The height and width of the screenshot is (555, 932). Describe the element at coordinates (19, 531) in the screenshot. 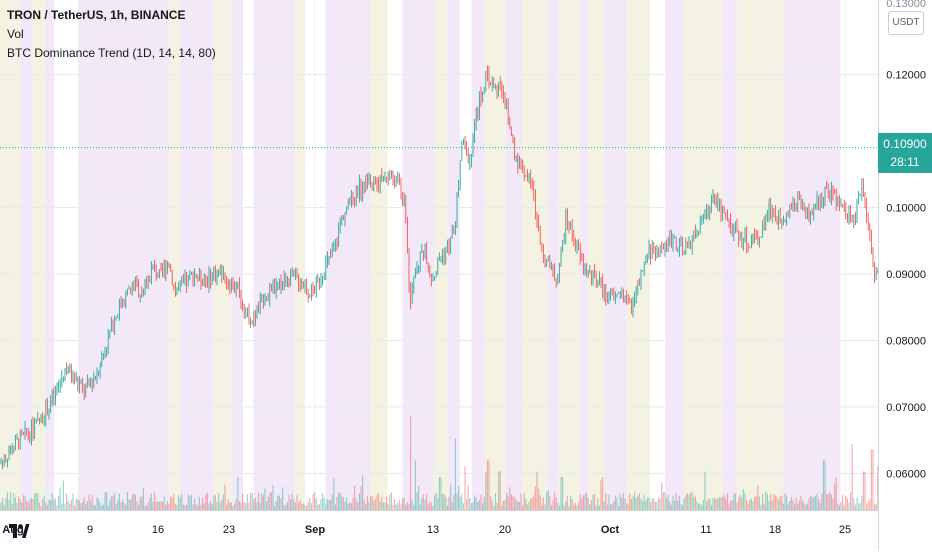

I see `tradingview-logo-icon` at that location.